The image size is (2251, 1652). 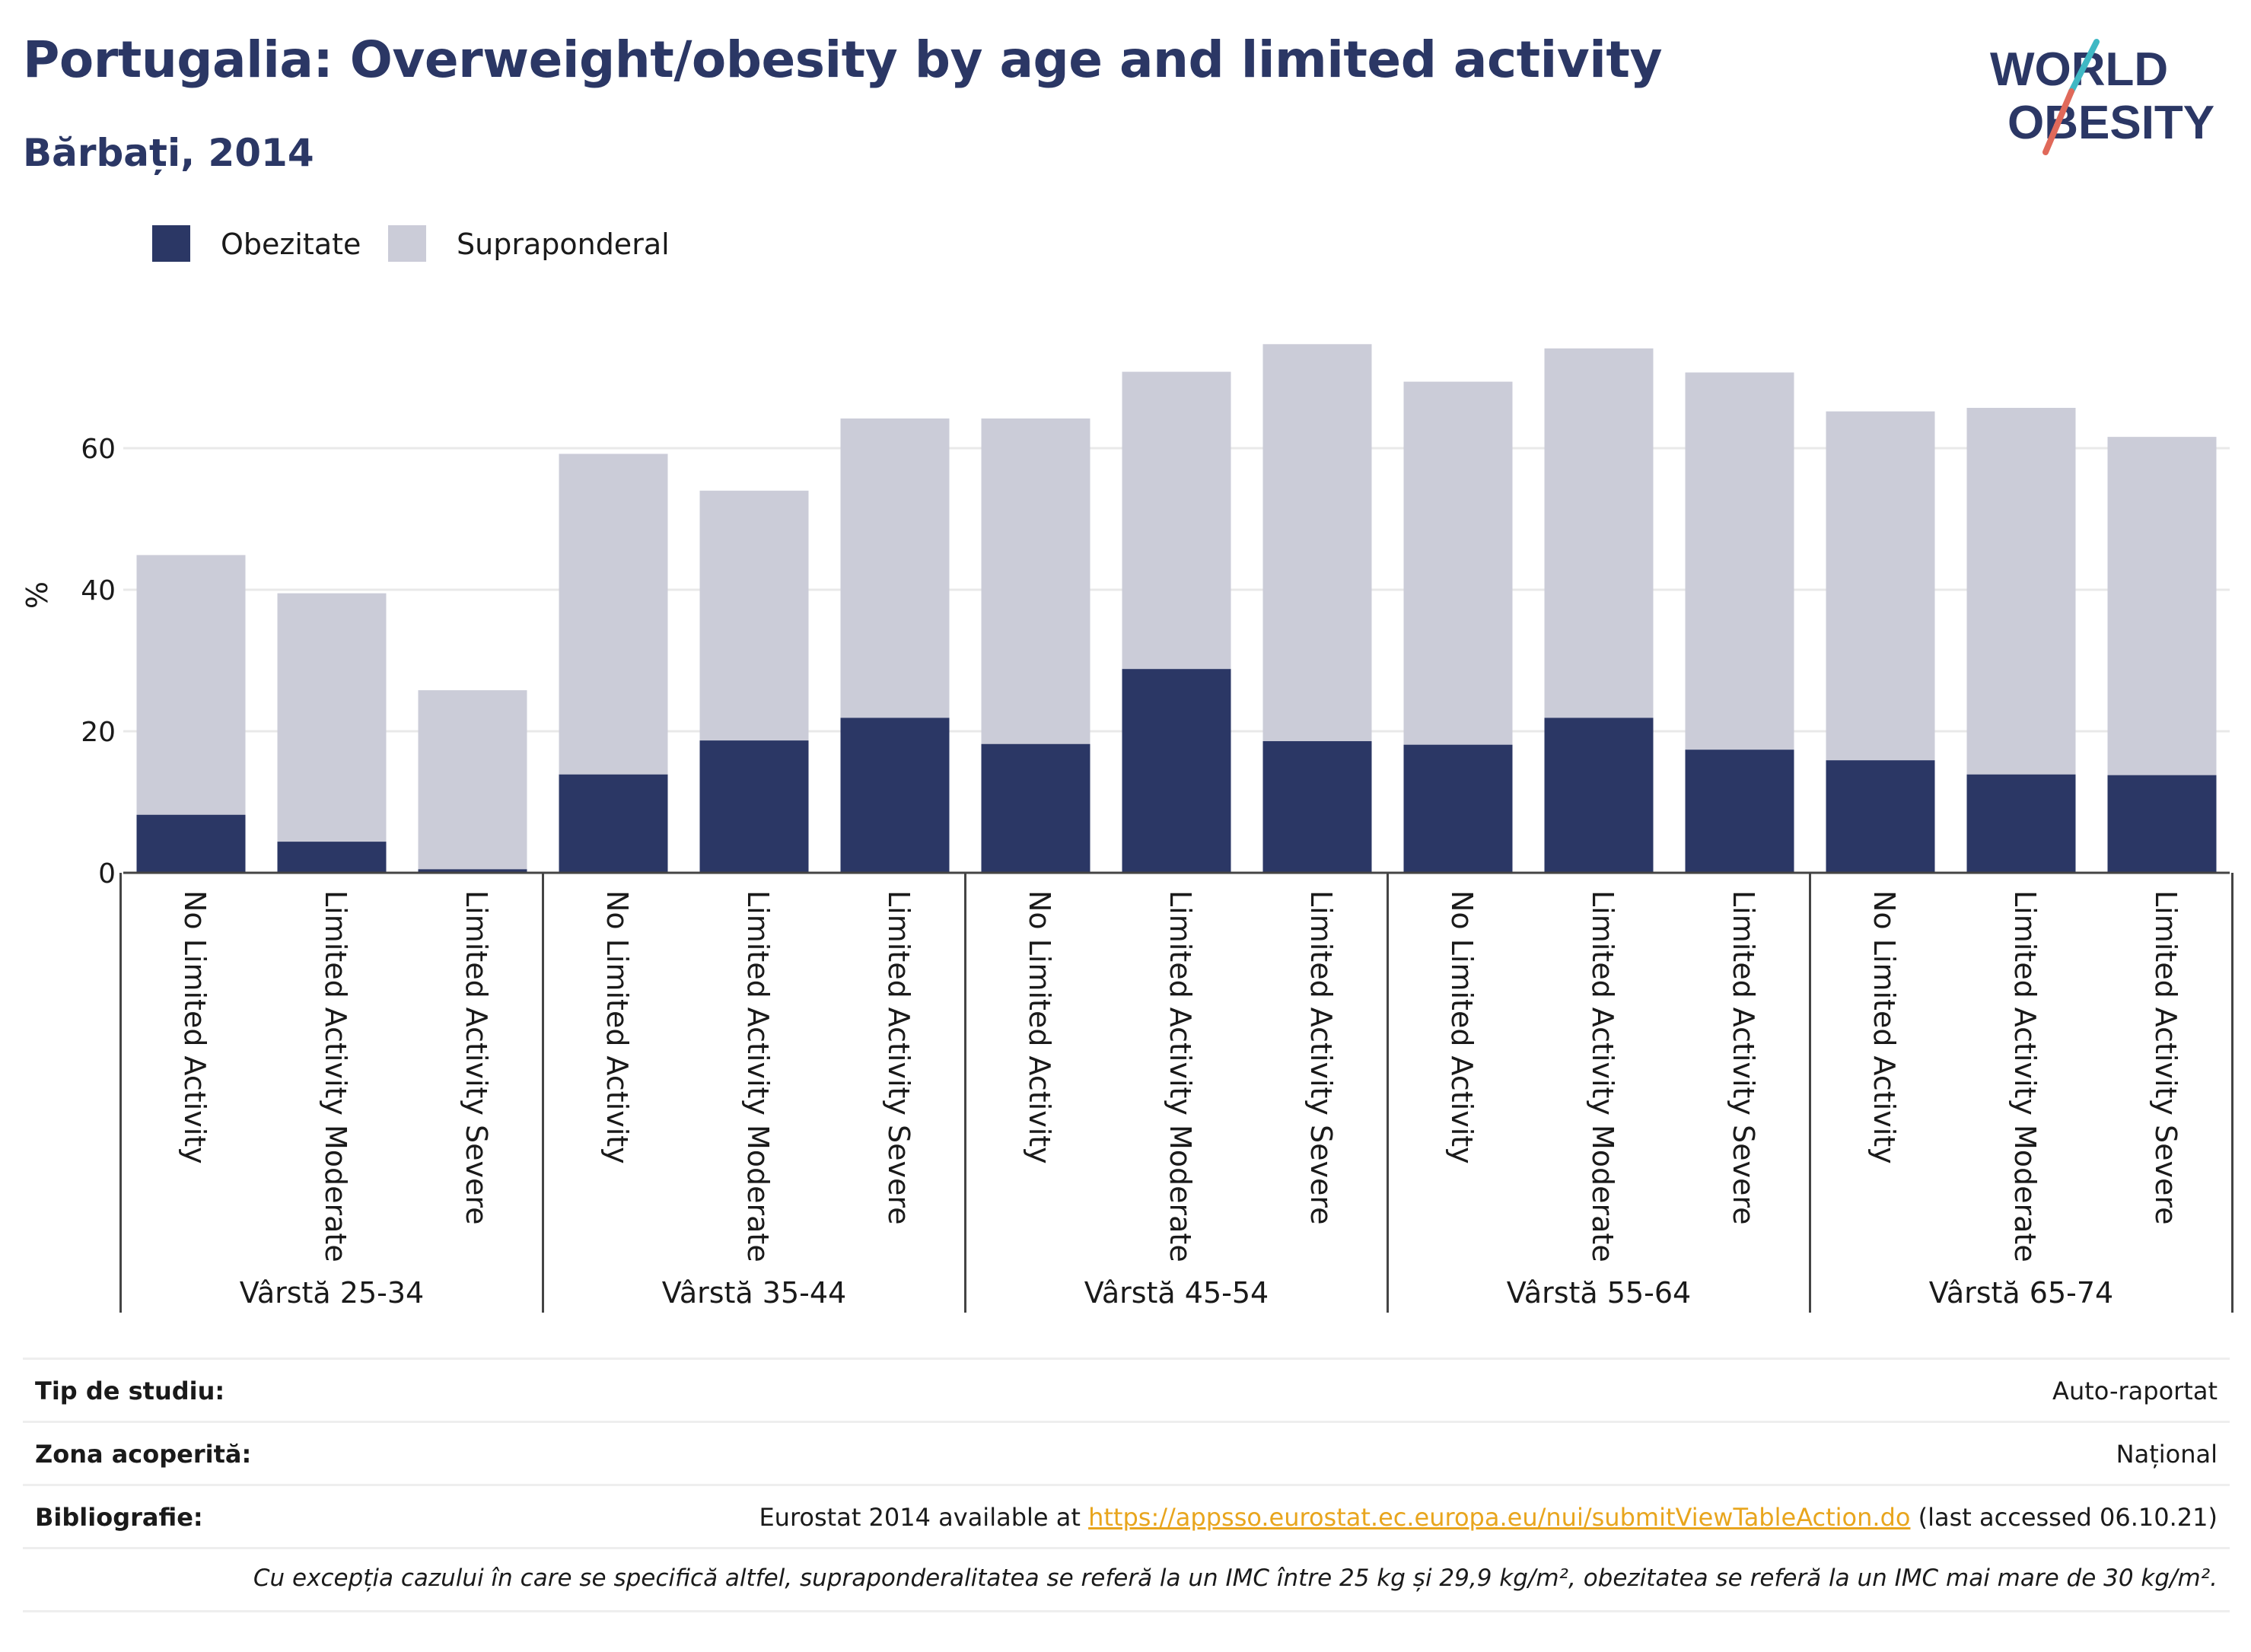 I want to click on area-value: Național, so click(x=2167, y=1454).